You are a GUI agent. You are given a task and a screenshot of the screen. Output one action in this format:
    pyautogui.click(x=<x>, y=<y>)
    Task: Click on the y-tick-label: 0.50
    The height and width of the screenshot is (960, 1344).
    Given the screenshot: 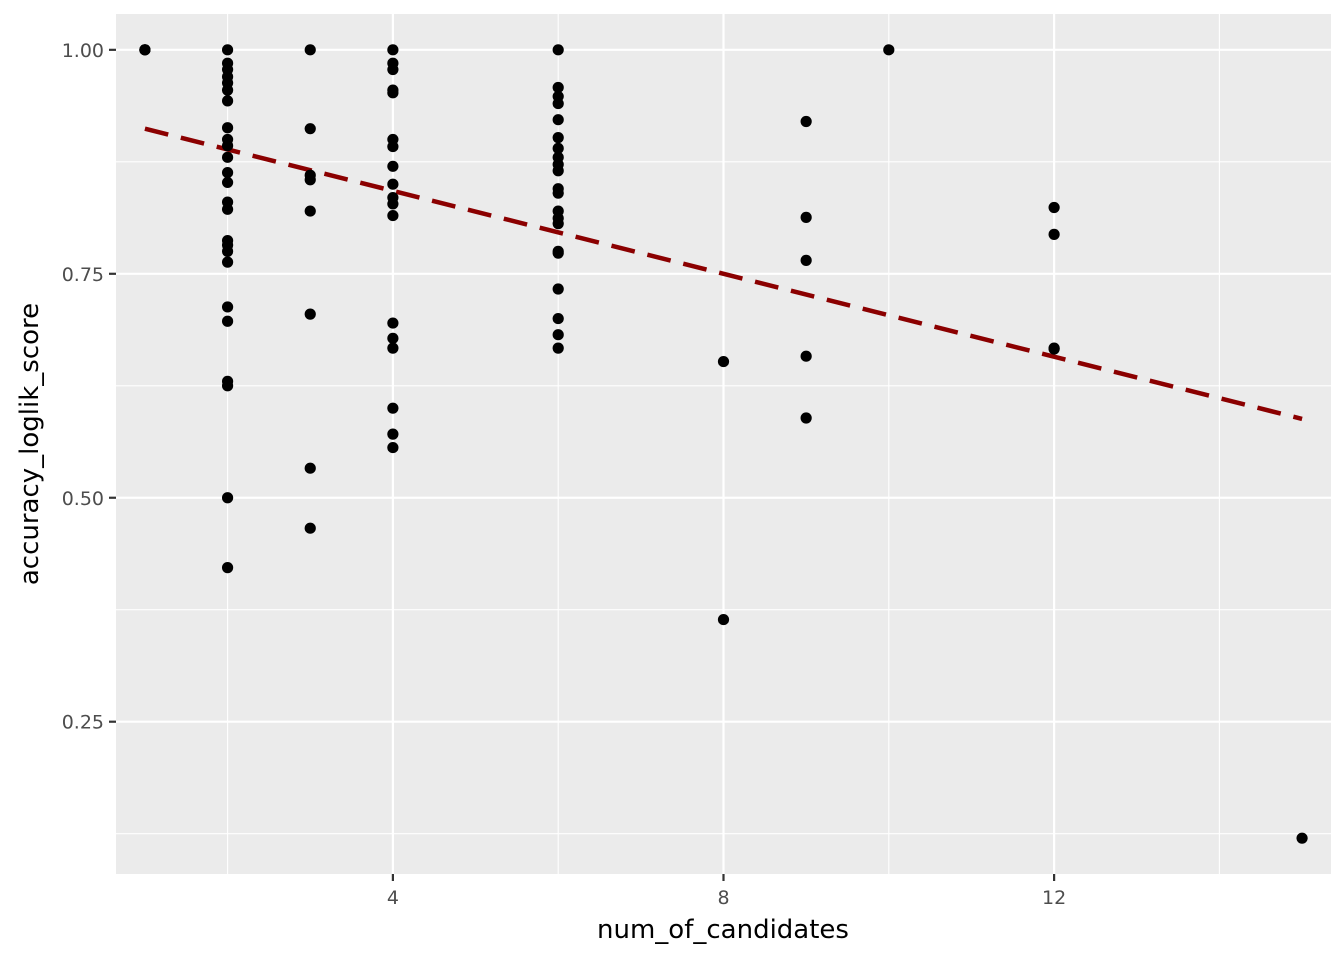 What is the action you would take?
    pyautogui.click(x=83, y=499)
    